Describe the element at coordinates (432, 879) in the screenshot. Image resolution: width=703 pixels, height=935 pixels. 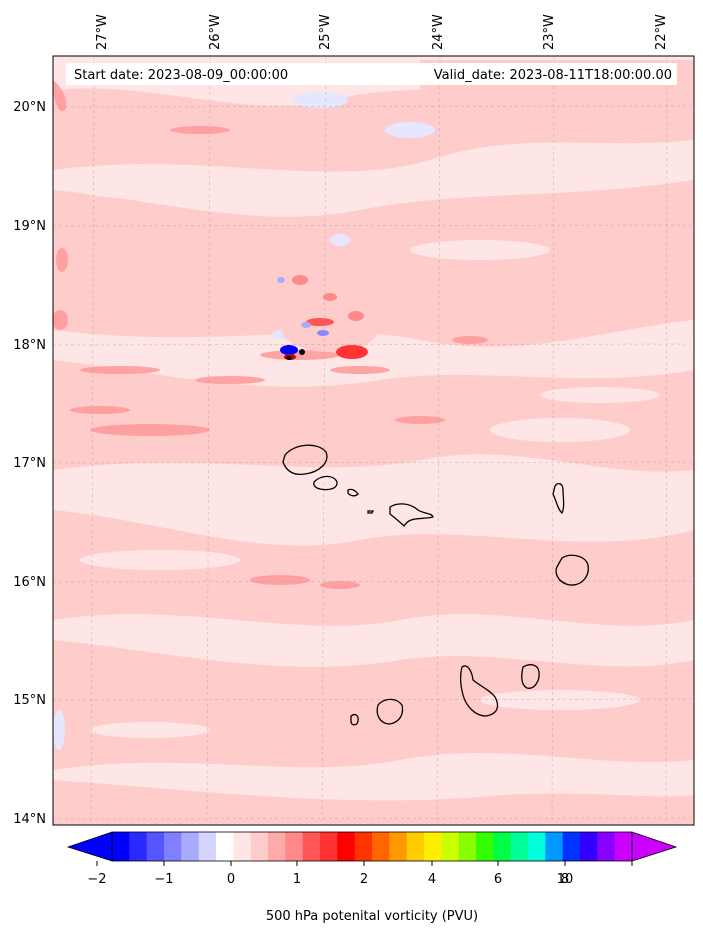
I see `colorbar-tick-label: 4` at that location.